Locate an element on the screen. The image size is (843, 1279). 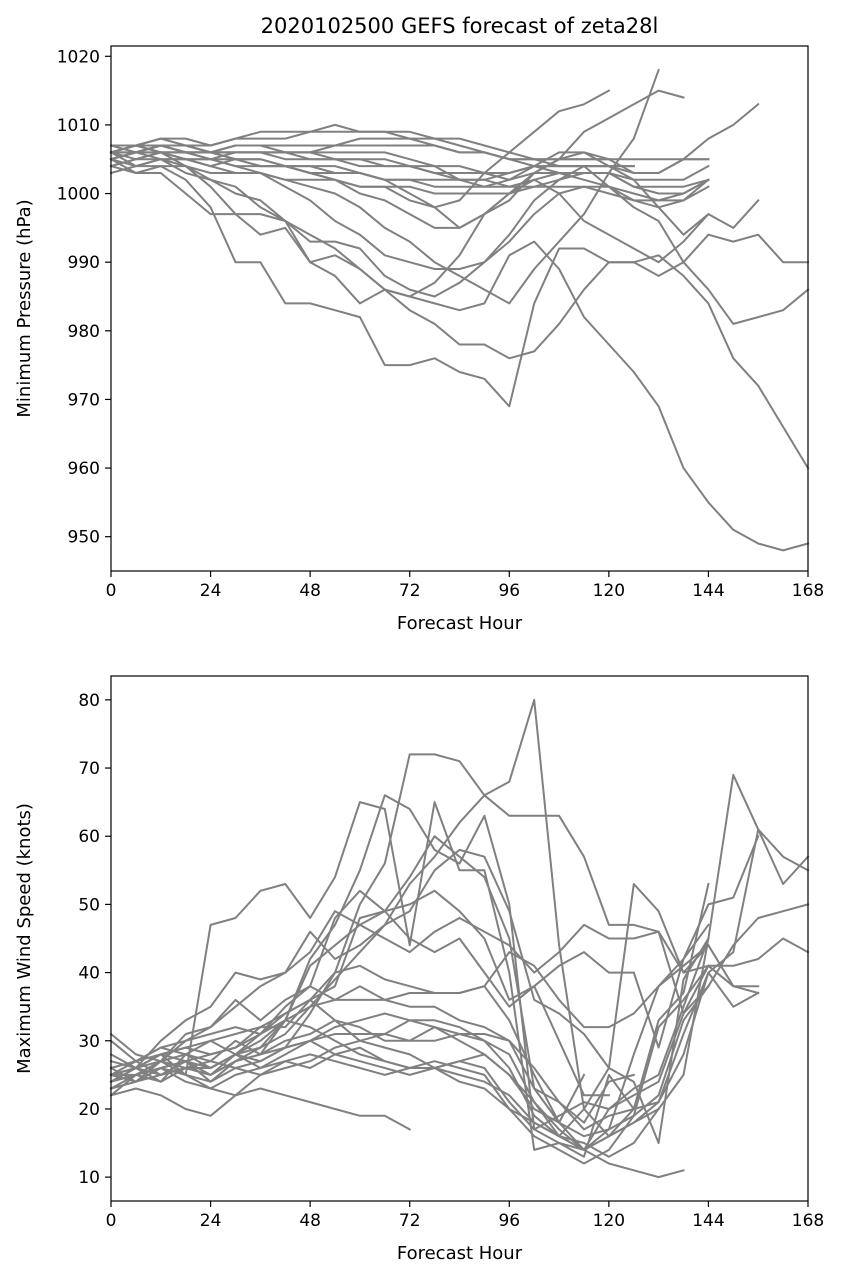
wind-y-tick-label: 20 is located at coordinates (89, 1110).